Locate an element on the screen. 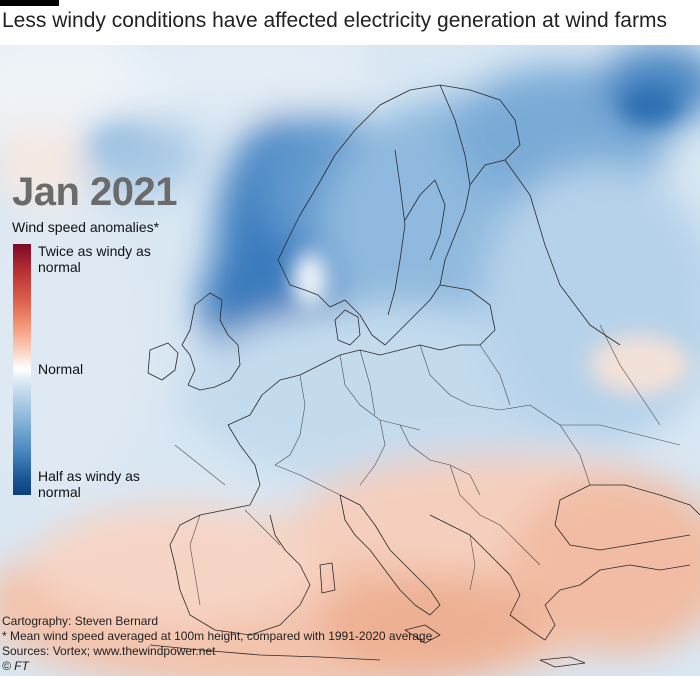 This screenshot has width=700, height=676. brand-bar is located at coordinates (29, 3).